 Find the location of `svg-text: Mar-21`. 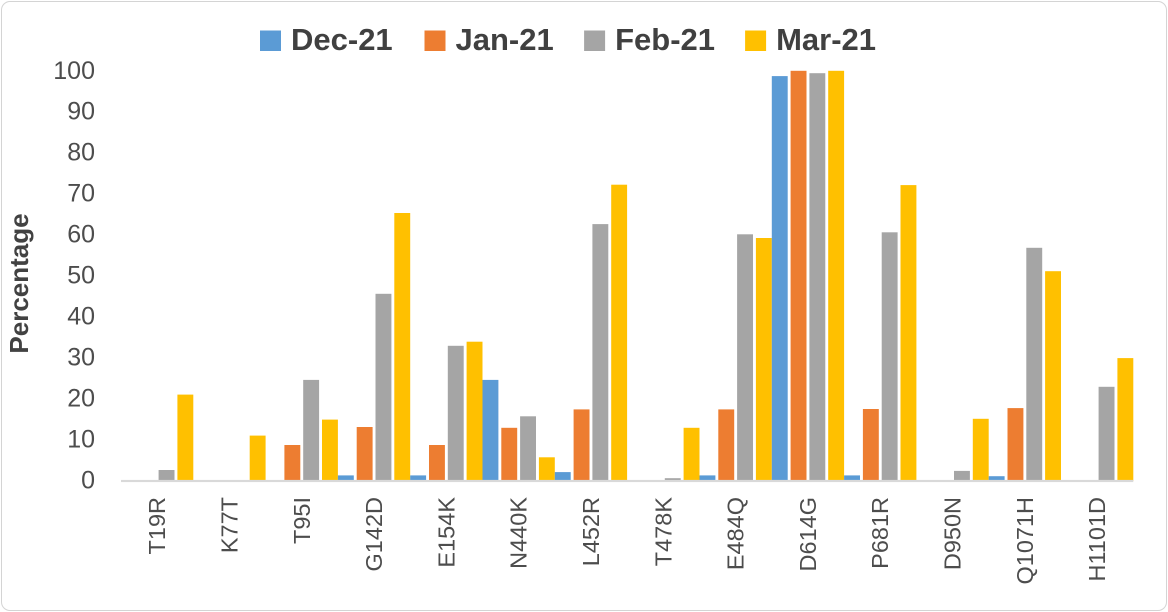

svg-text: Mar-21 is located at coordinates (826, 39).